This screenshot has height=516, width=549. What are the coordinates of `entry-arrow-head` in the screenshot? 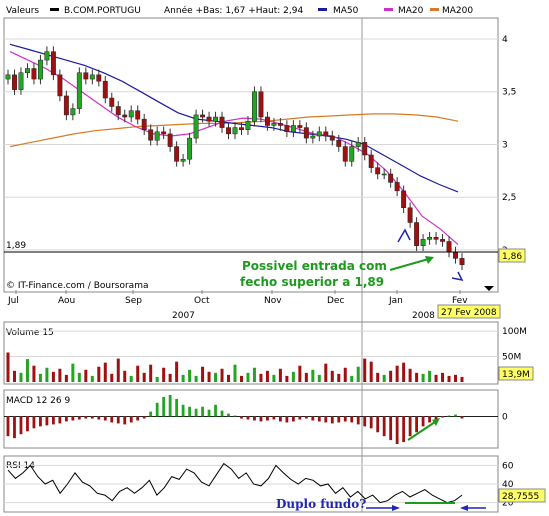 It's located at (429, 260).